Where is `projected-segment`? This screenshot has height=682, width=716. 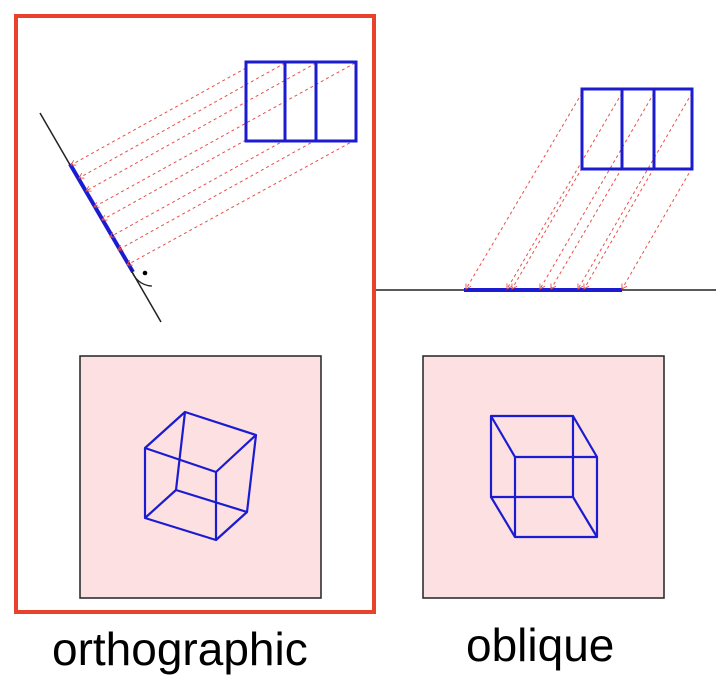
projected-segment is located at coordinates (101, 218).